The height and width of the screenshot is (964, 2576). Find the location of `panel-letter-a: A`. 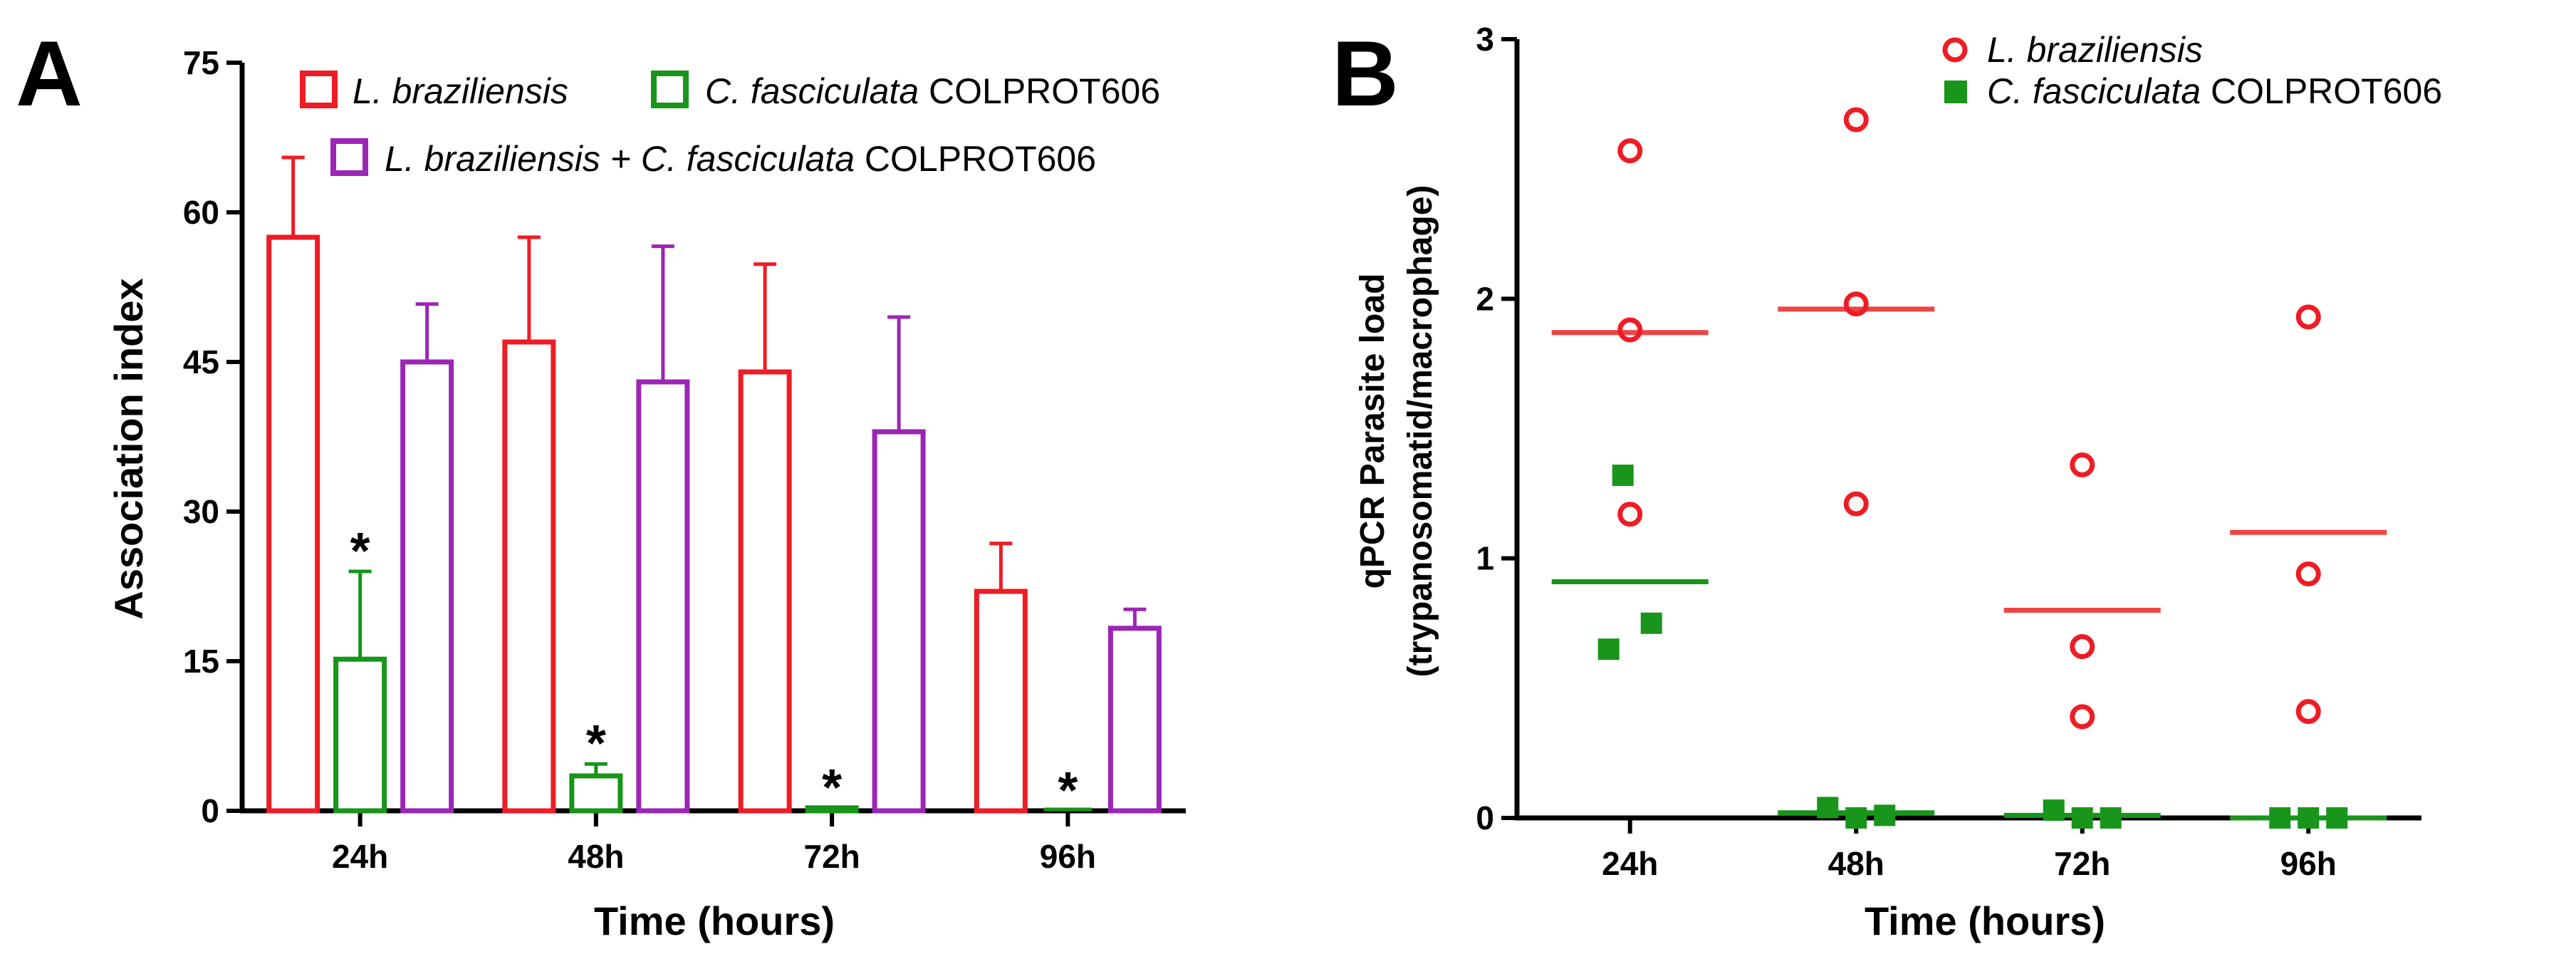

panel-letter-a: A is located at coordinates (50, 73).